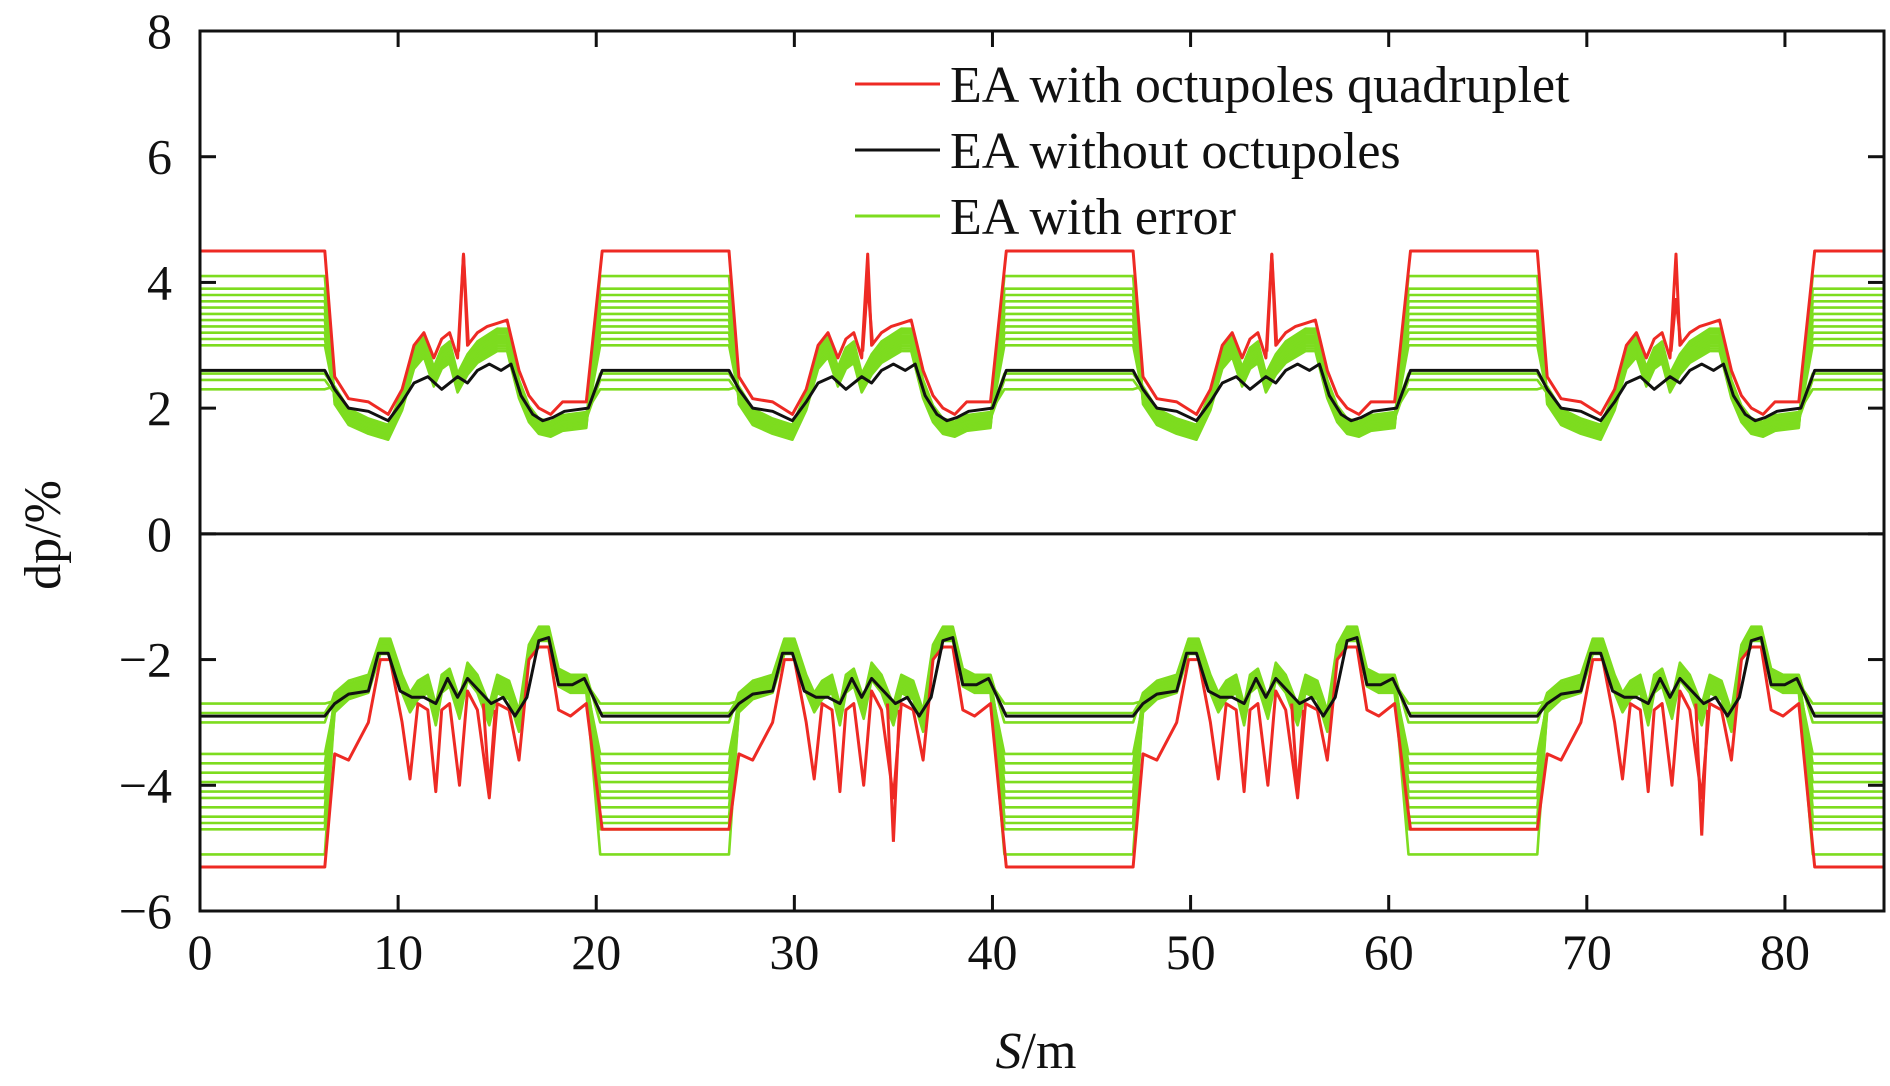  What do you see at coordinates (596, 952) in the screenshot?
I see `x-tick-label: 20` at bounding box center [596, 952].